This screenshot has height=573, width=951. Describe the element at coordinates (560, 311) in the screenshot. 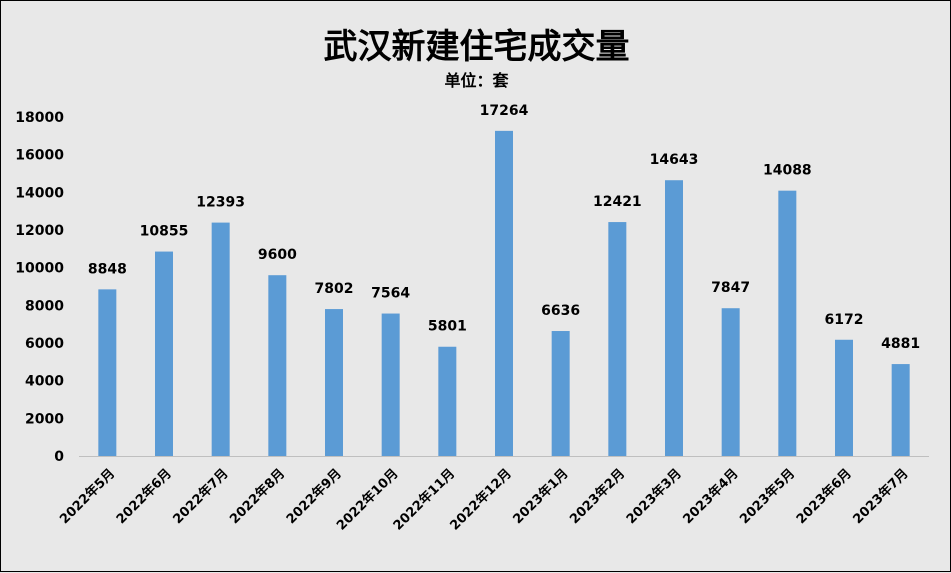

I see `data-label: 6636` at that location.